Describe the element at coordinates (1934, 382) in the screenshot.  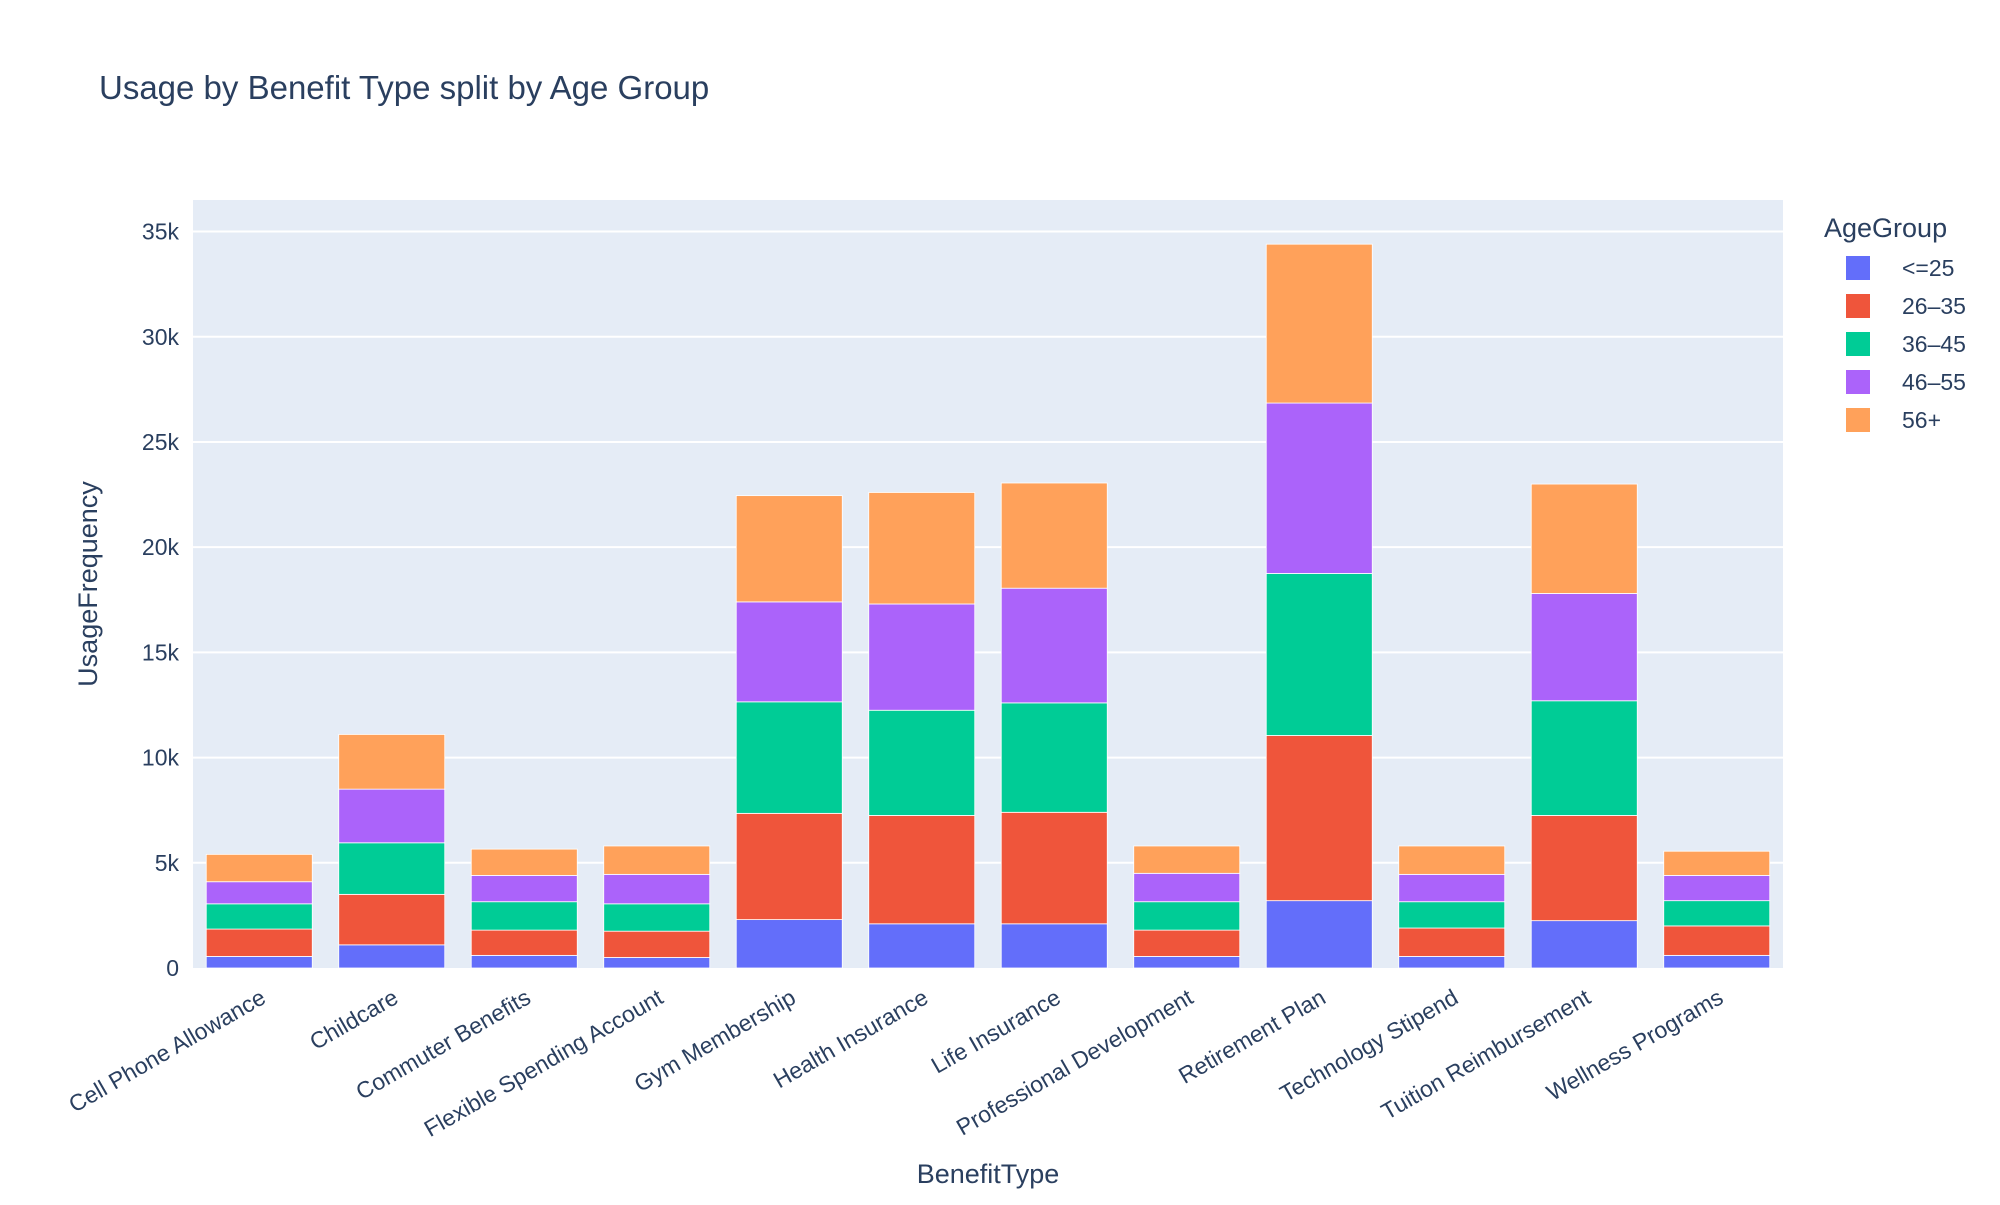
I see `legend-label: 46–55` at that location.